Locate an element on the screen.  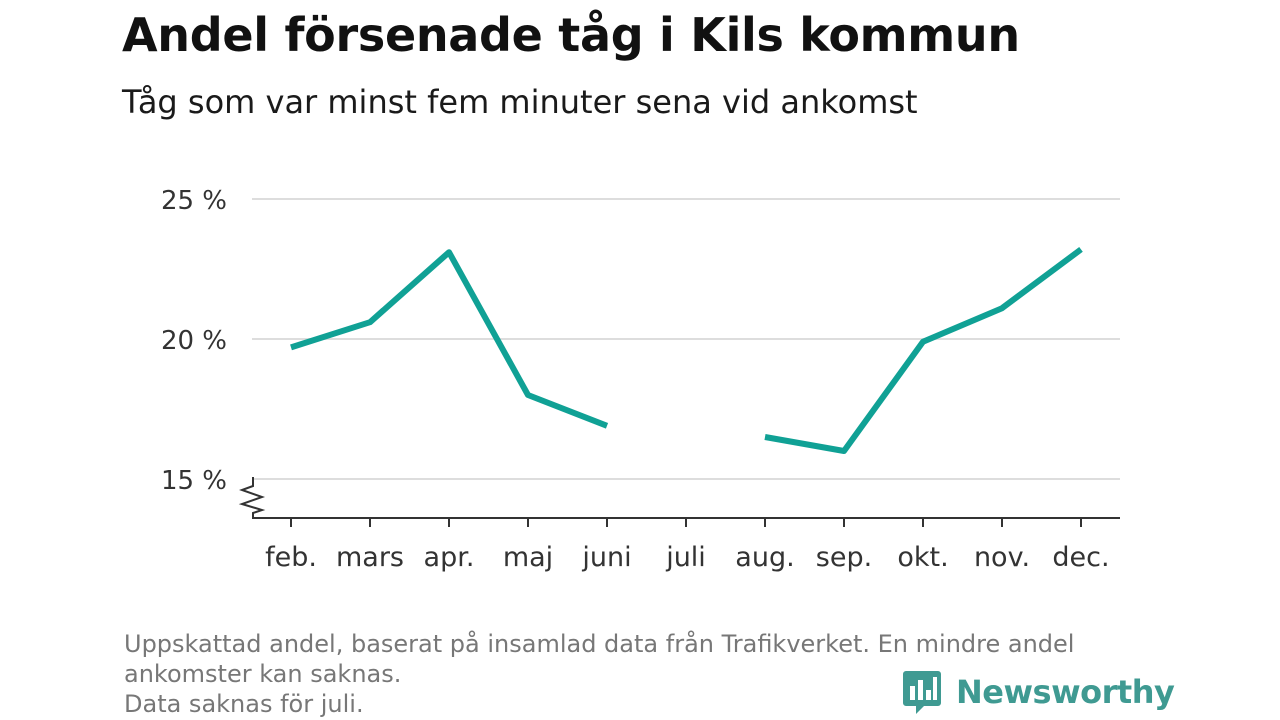
x-tick-label: mars is located at coordinates (370, 557).